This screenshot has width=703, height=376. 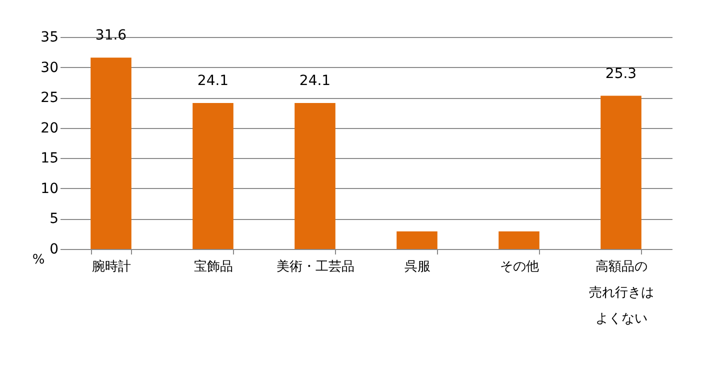 I want to click on x-tick-label: 宝飾品, so click(x=213, y=266).